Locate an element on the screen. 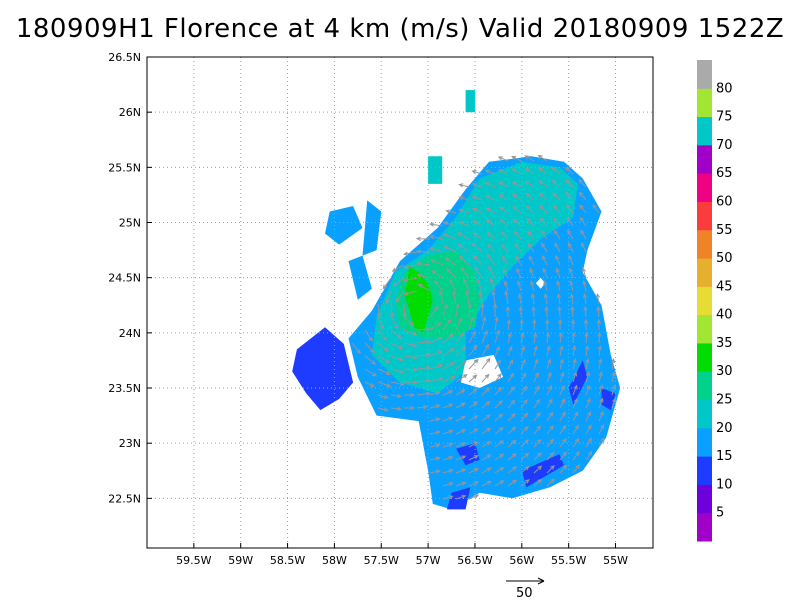  reference-vector-arrowhead is located at coordinates (541, 581).